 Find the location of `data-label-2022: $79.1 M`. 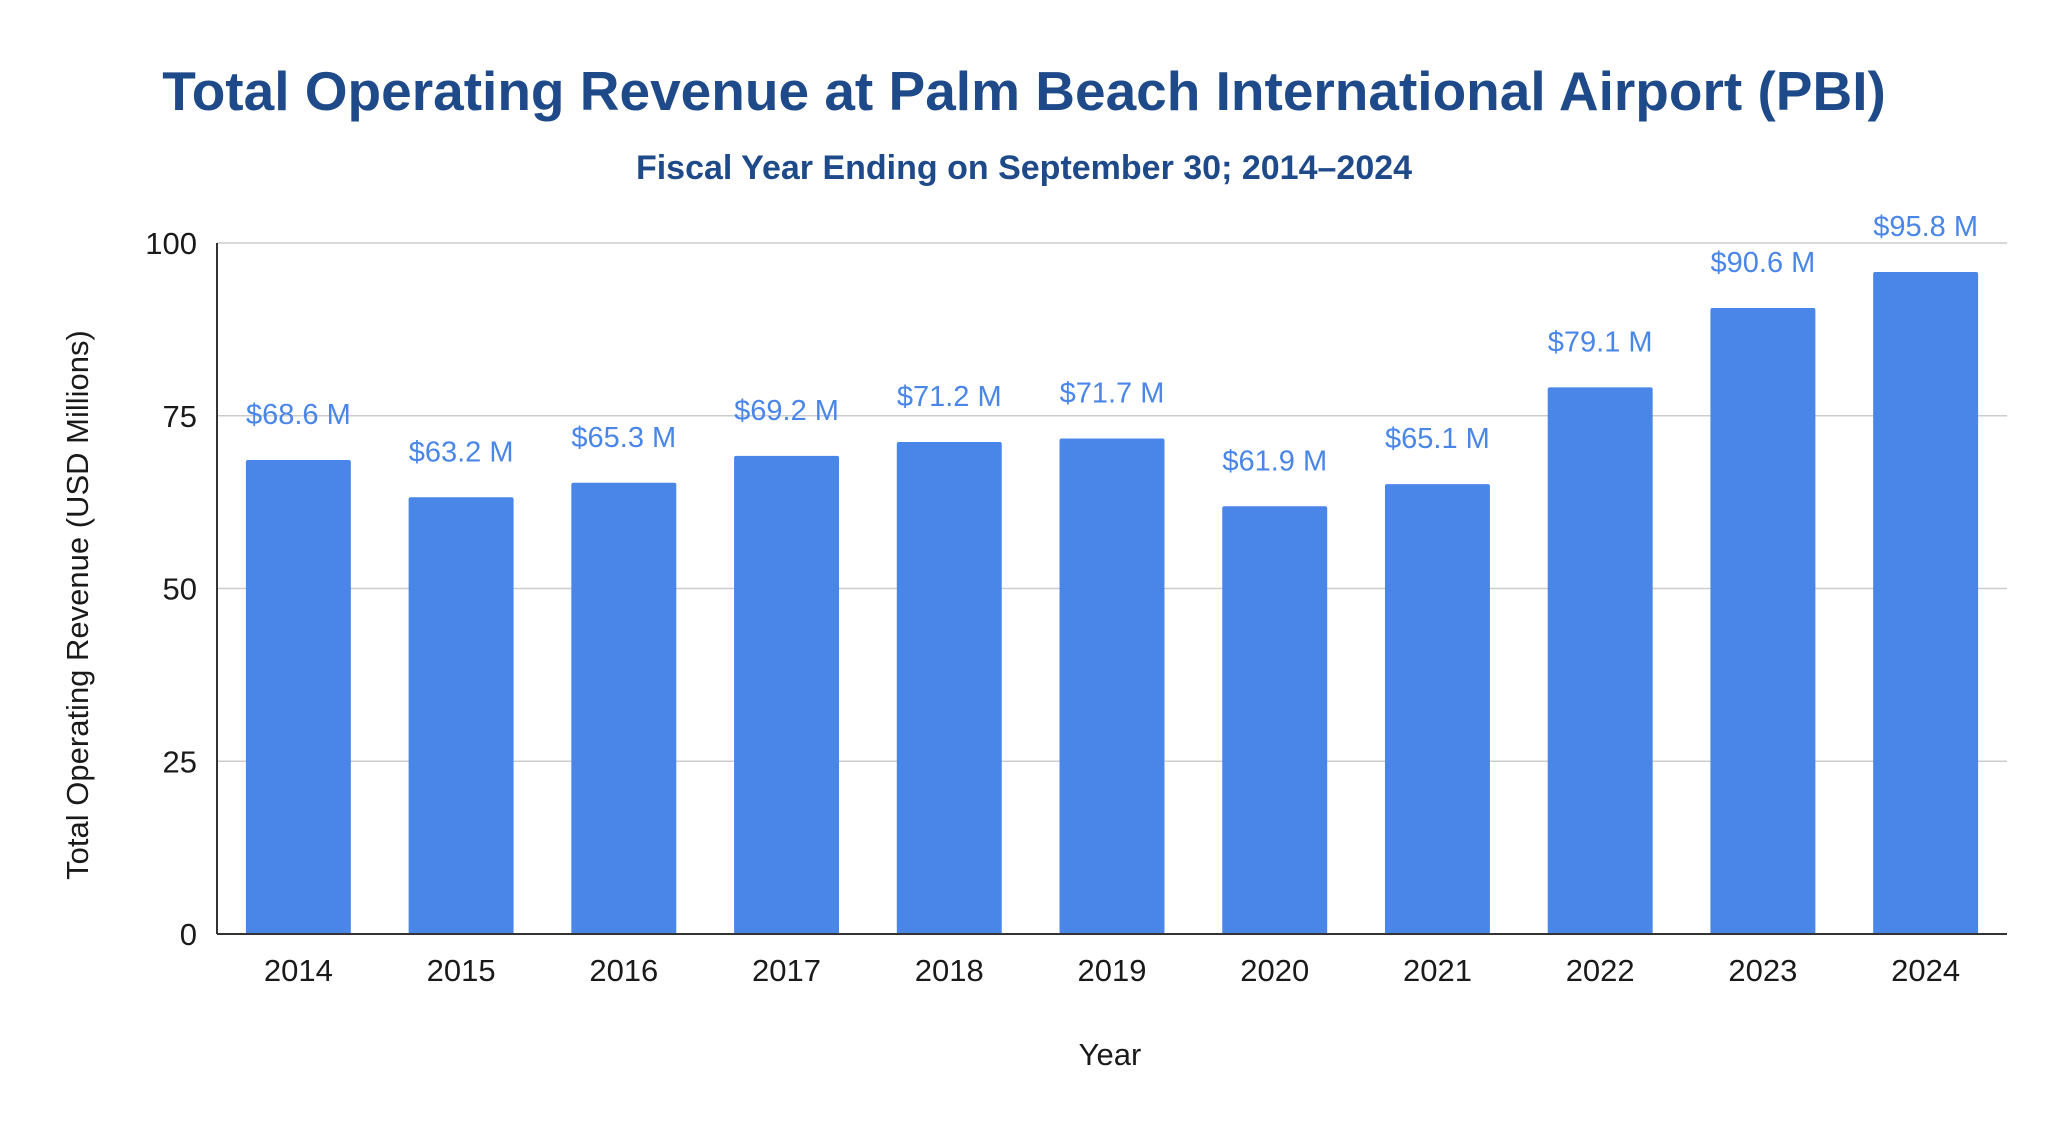

data-label-2022: $79.1 M is located at coordinates (1600, 342).